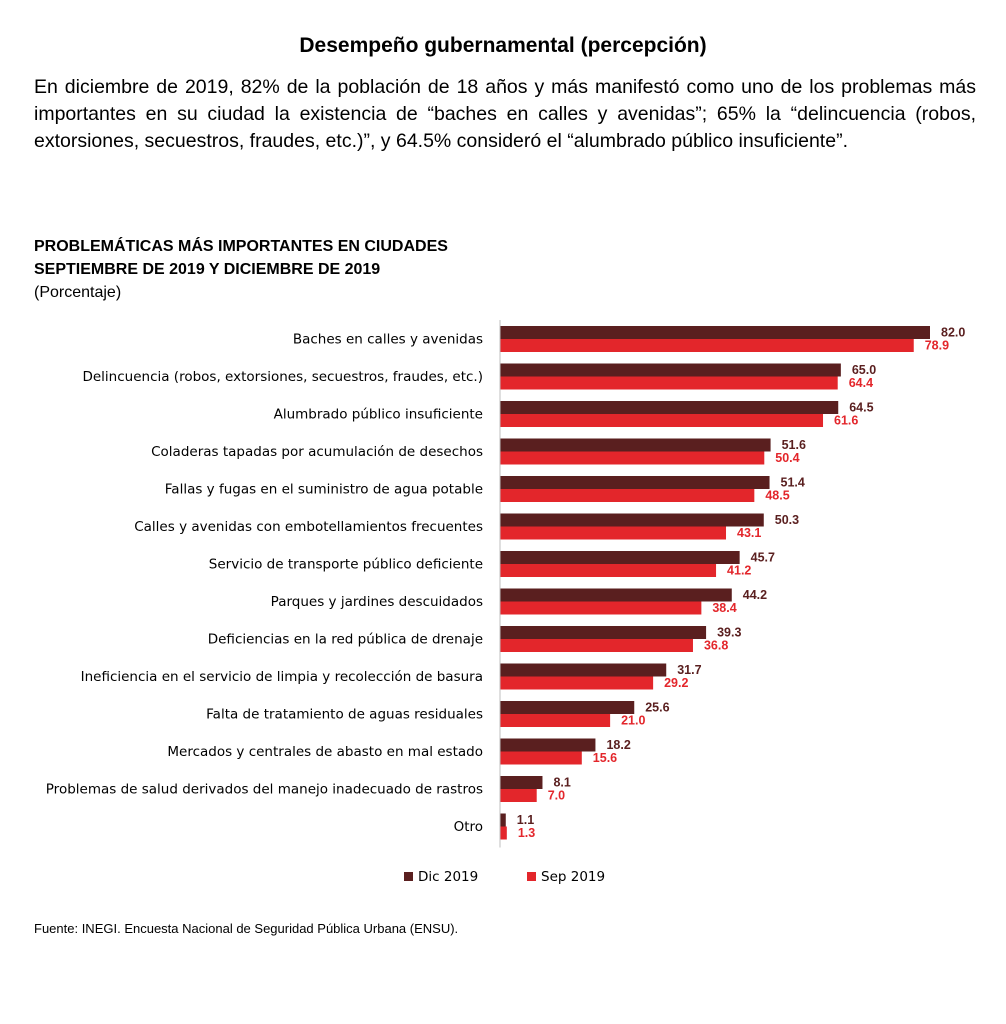 This screenshot has width=1006, height=1024. Describe the element at coordinates (787, 458) in the screenshot. I see `data-label: 50.4` at that location.